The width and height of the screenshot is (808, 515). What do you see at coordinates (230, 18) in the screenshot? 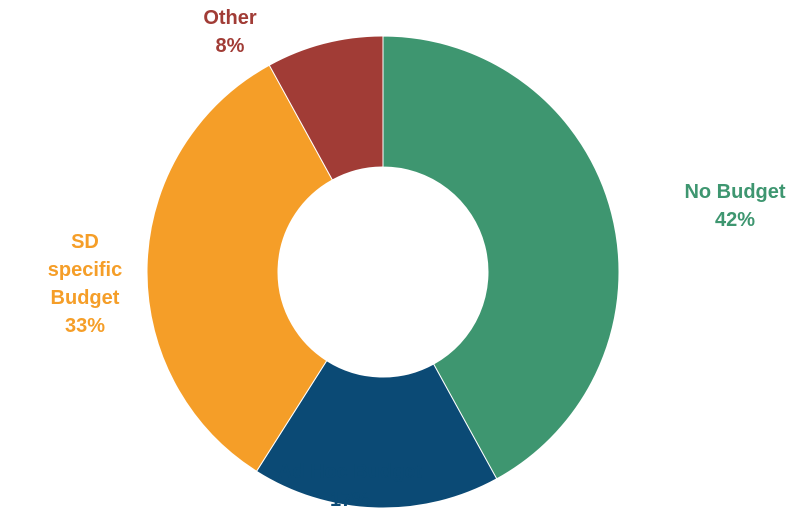
I see `category-label: Other` at bounding box center [230, 18].